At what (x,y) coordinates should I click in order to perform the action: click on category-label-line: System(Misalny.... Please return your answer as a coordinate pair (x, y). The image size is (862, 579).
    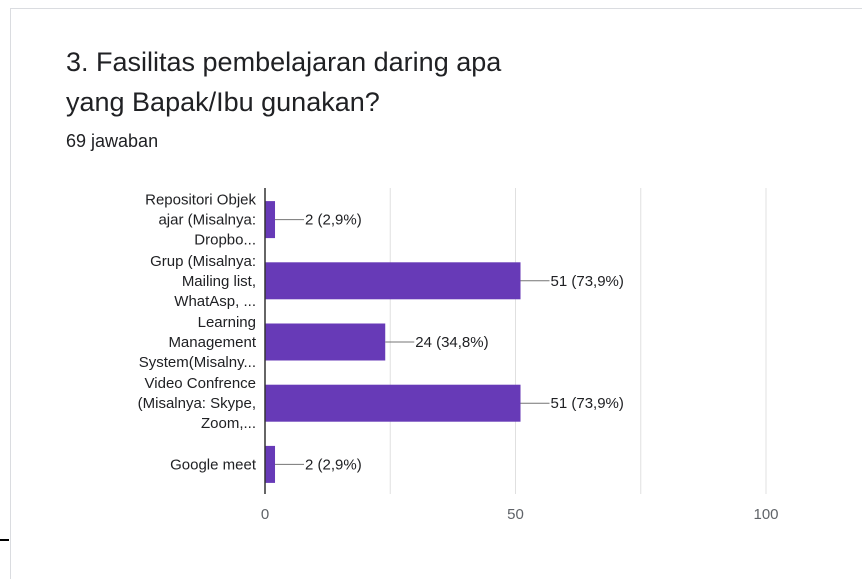
    Looking at the image, I should click on (197, 362).